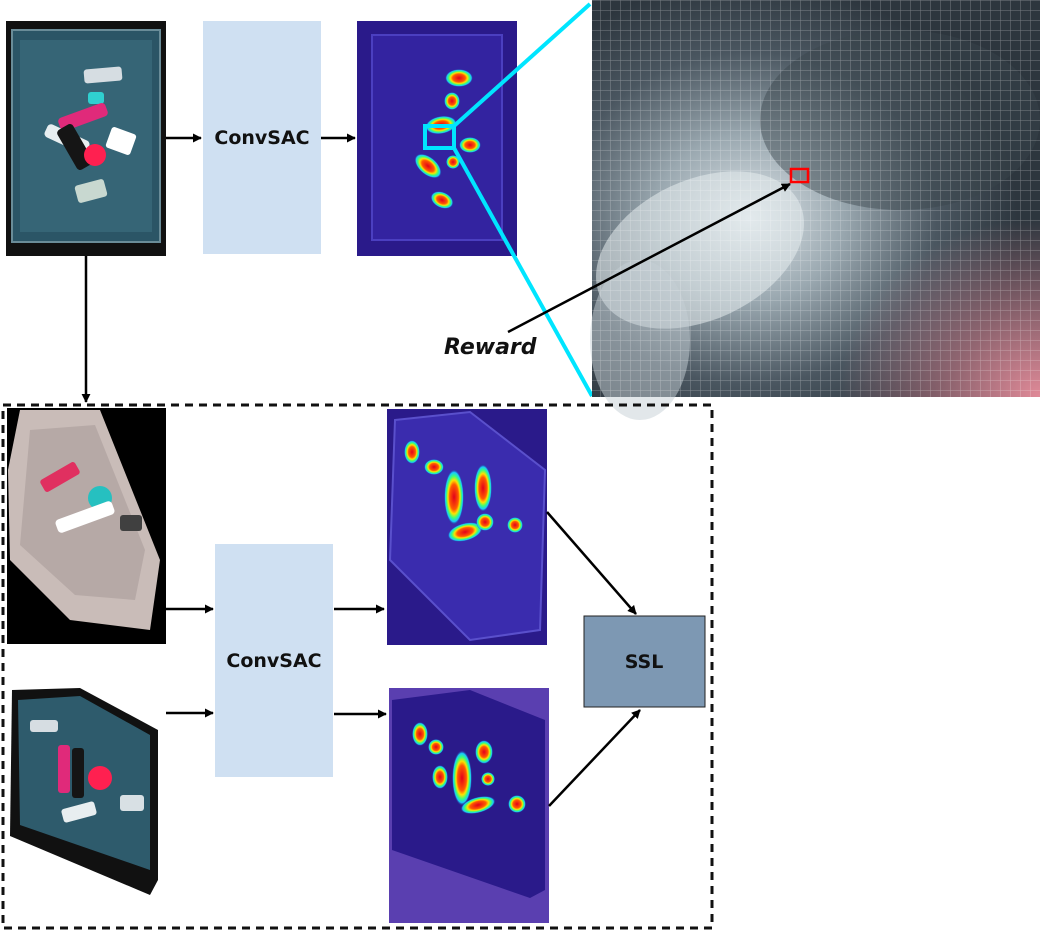  Describe the element at coordinates (594, 758) in the screenshot. I see `arrow-heatmap-2-to-ssl` at that location.